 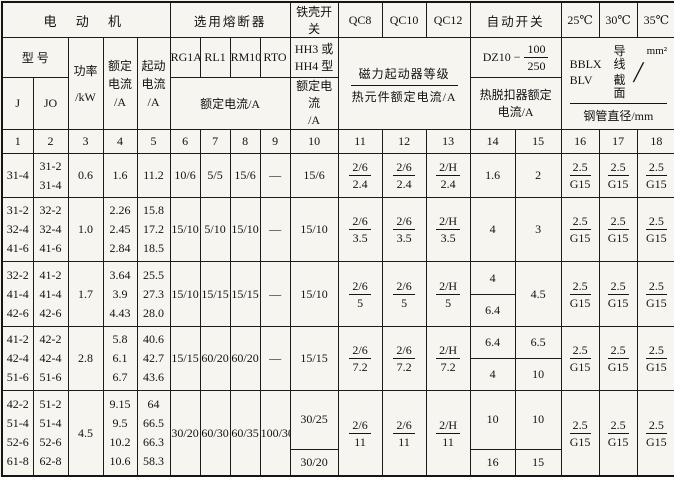 I want to click on cell-qc8: 2/6 11, so click(x=360, y=433).